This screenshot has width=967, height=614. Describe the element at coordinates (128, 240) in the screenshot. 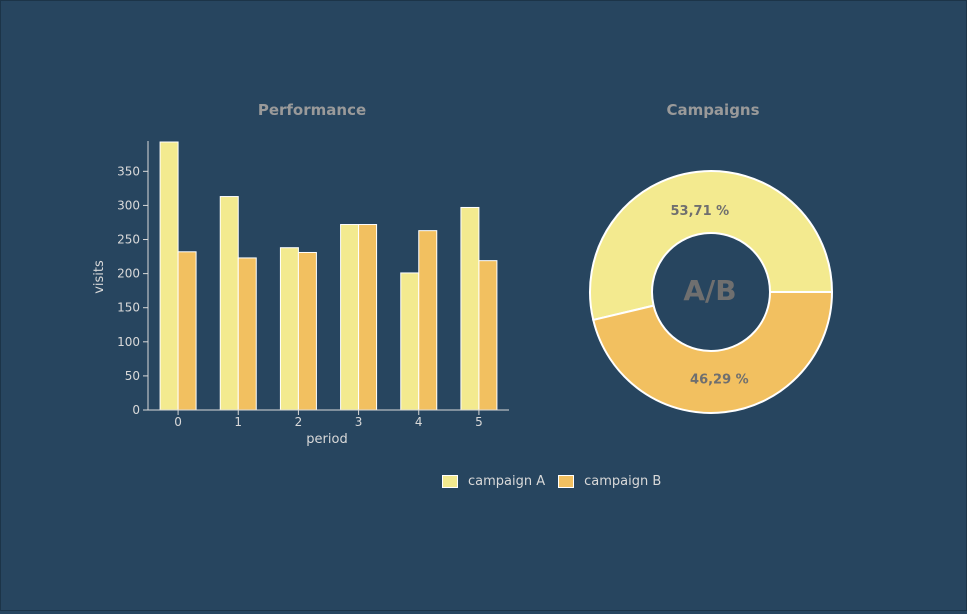

I see `y-tick-label: 250` at that location.